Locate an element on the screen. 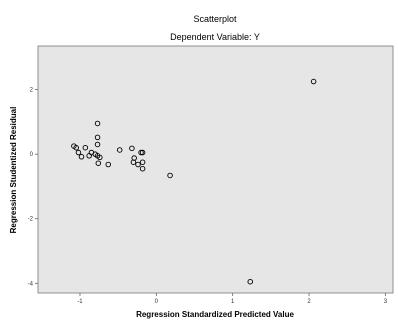  y-axis-ticks: -4 -2 0 2 is located at coordinates (33, 187).